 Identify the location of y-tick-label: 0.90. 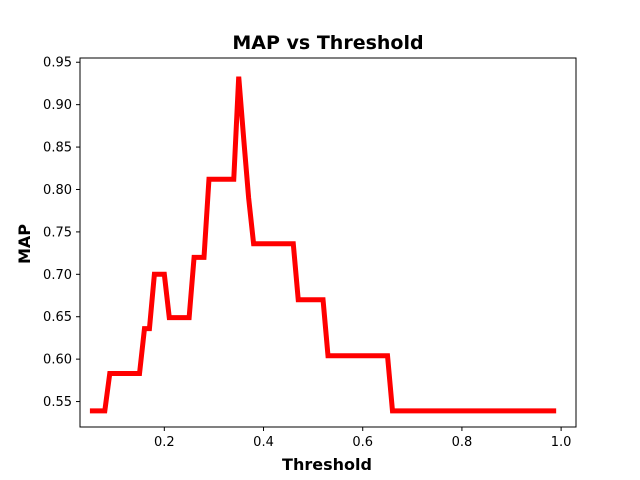
(57, 105).